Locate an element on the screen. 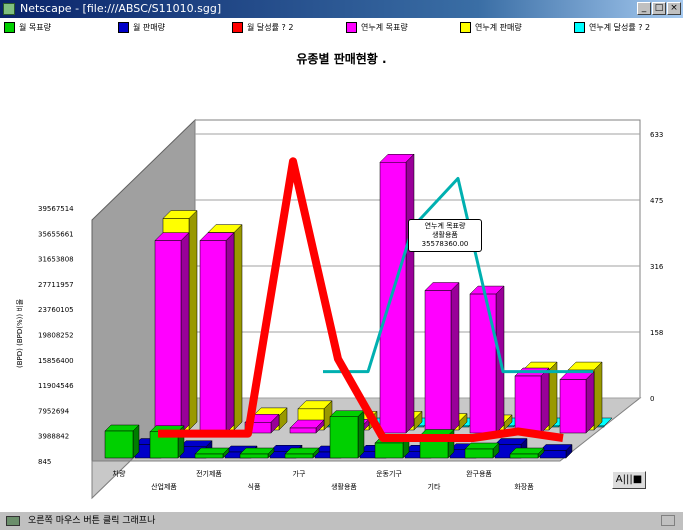 Image resolution: width=683 pixels, height=530 pixels. close-button: × is located at coordinates (674, 8).